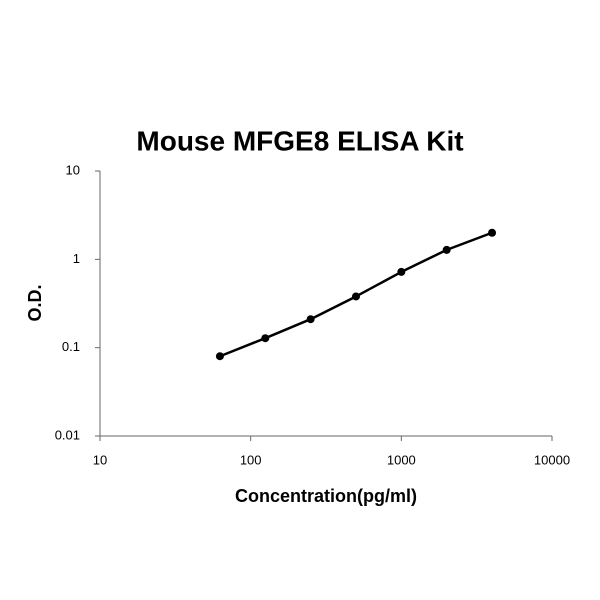 Image resolution: width=600 pixels, height=600 pixels. Describe the element at coordinates (251, 459) in the screenshot. I see `x-tick-label: 100` at that location.